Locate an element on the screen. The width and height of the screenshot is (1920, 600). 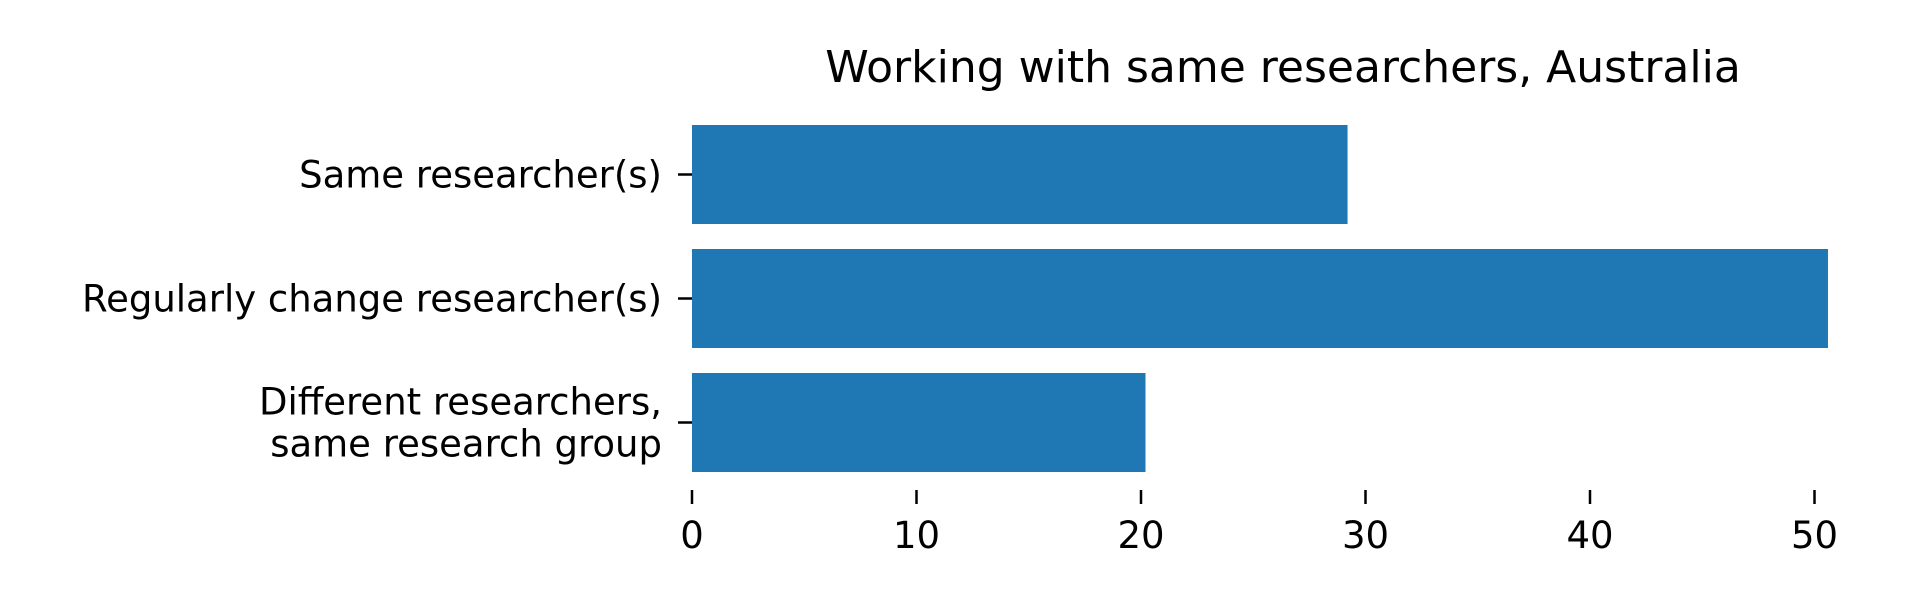
y-tick-label: Different researchers, is located at coordinates (460, 402).